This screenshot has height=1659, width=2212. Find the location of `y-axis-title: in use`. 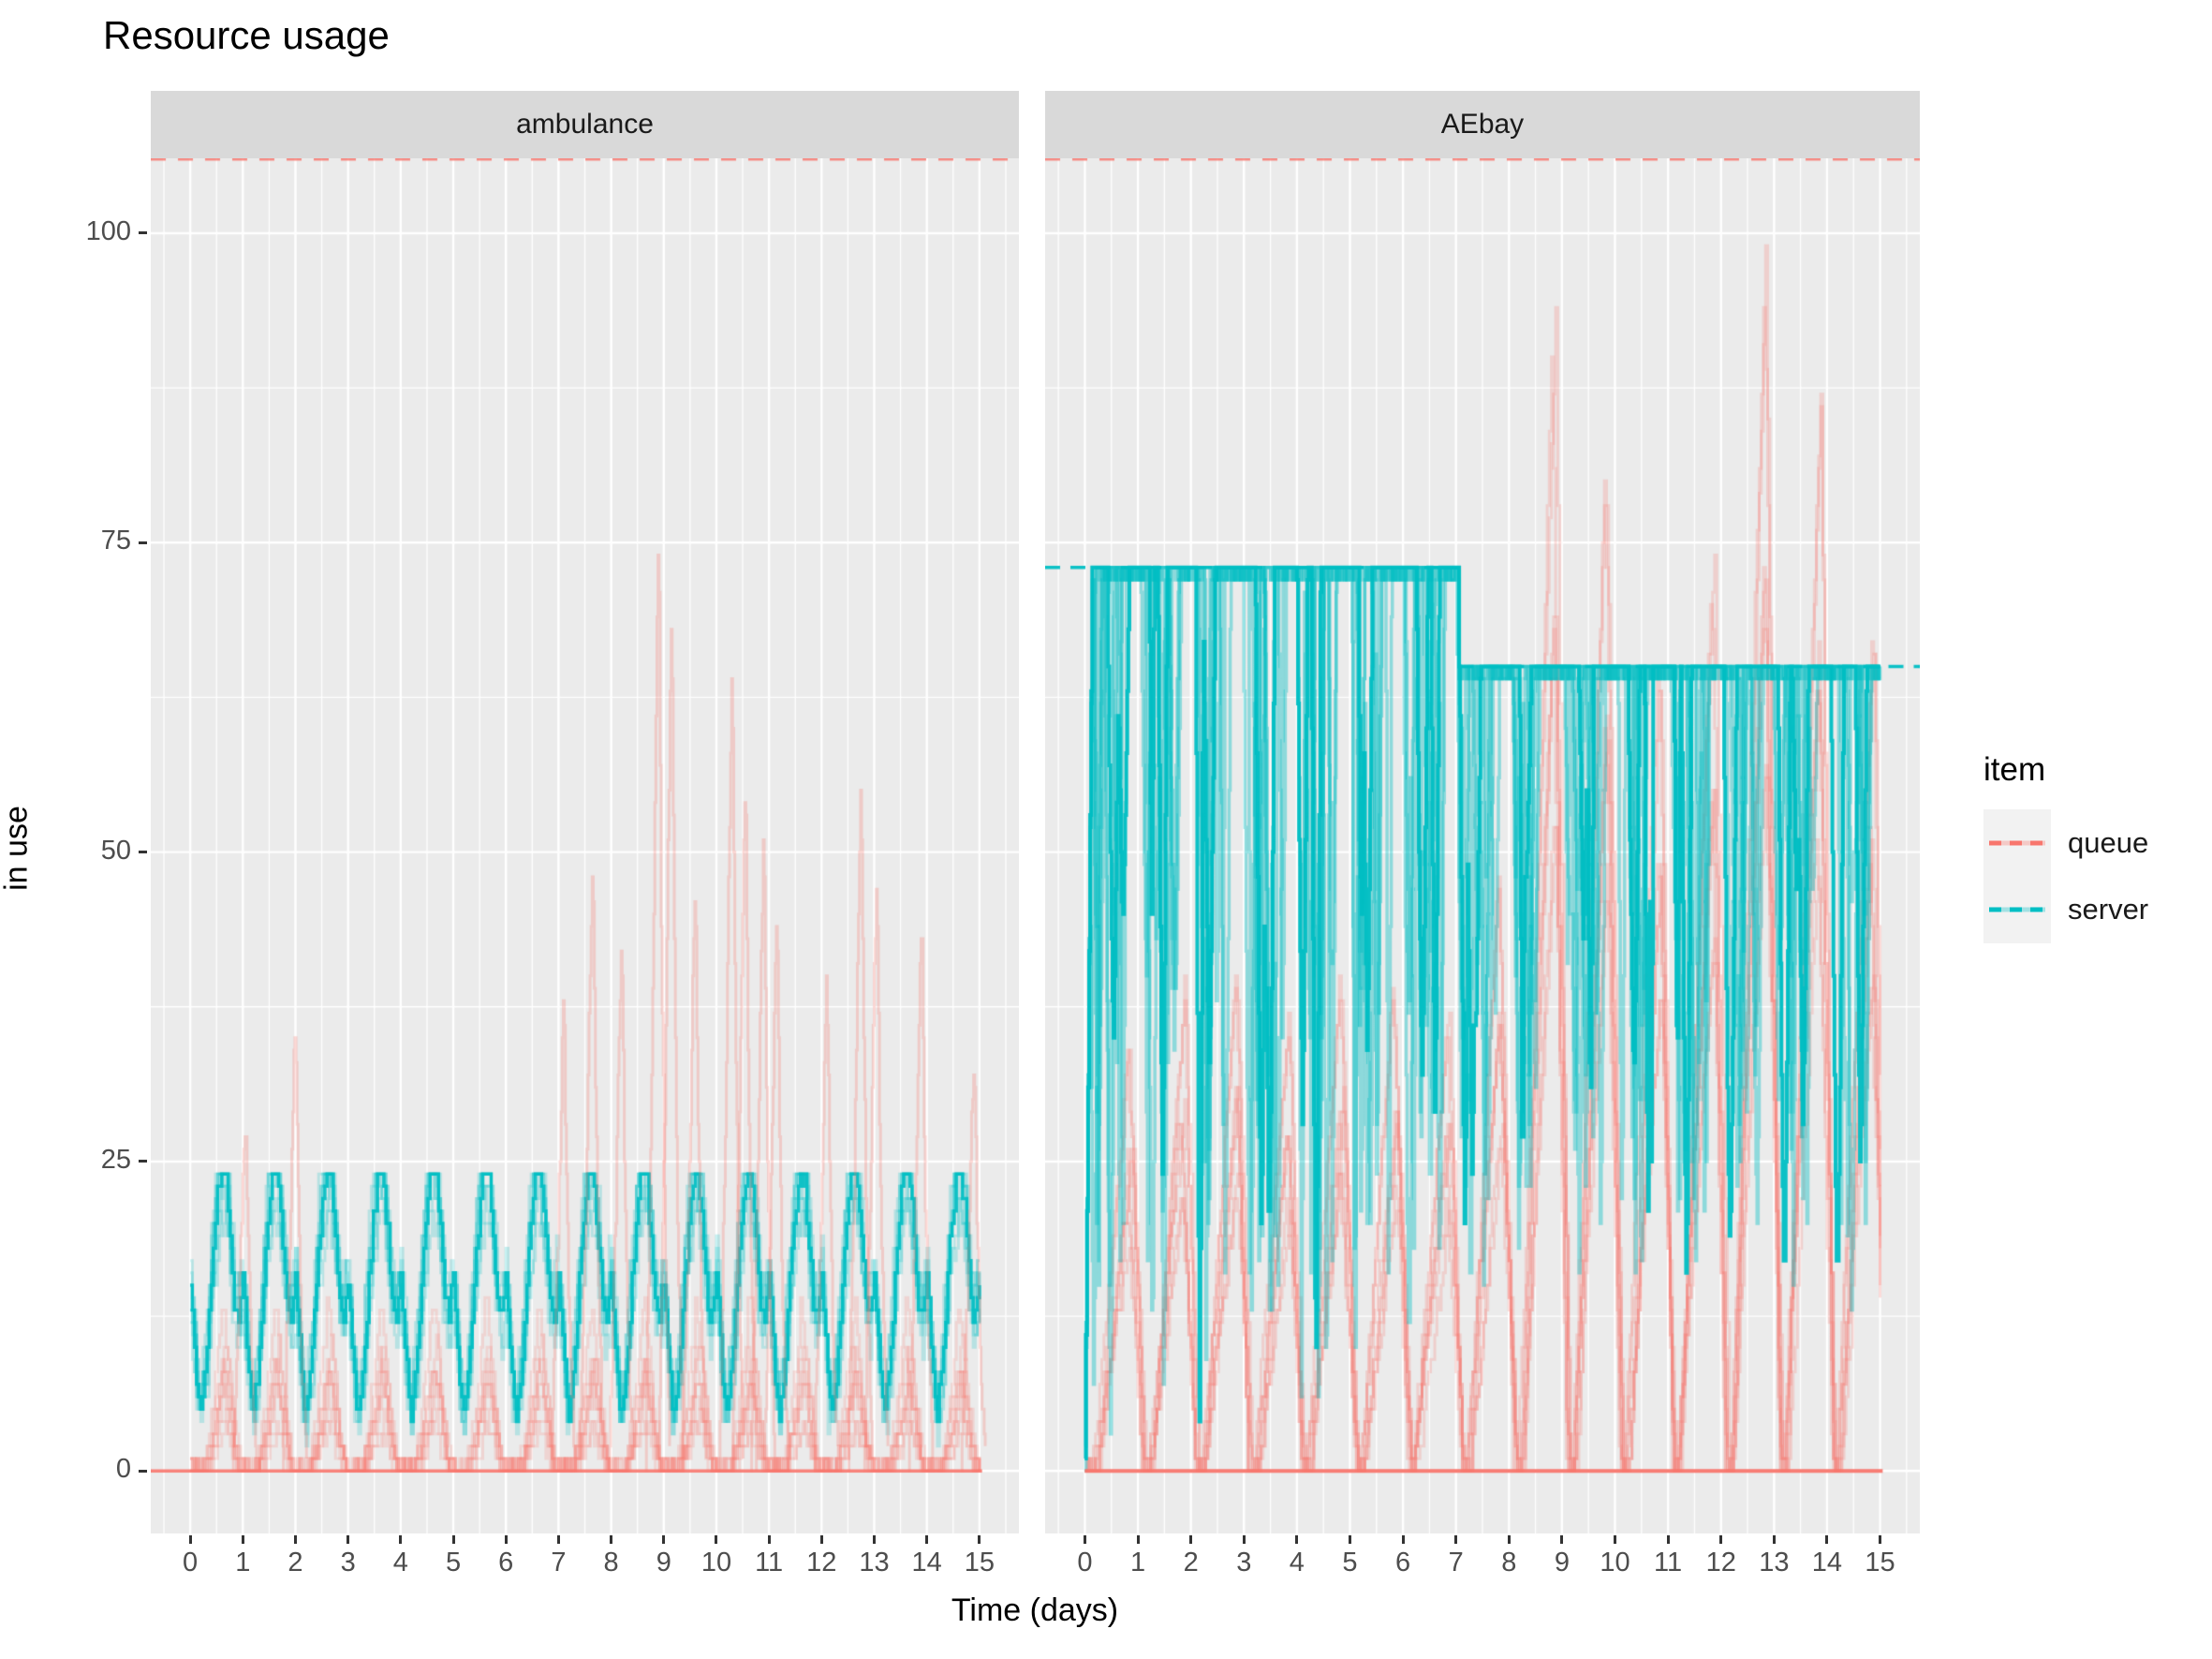

y-axis-title: in use is located at coordinates (17, 848).